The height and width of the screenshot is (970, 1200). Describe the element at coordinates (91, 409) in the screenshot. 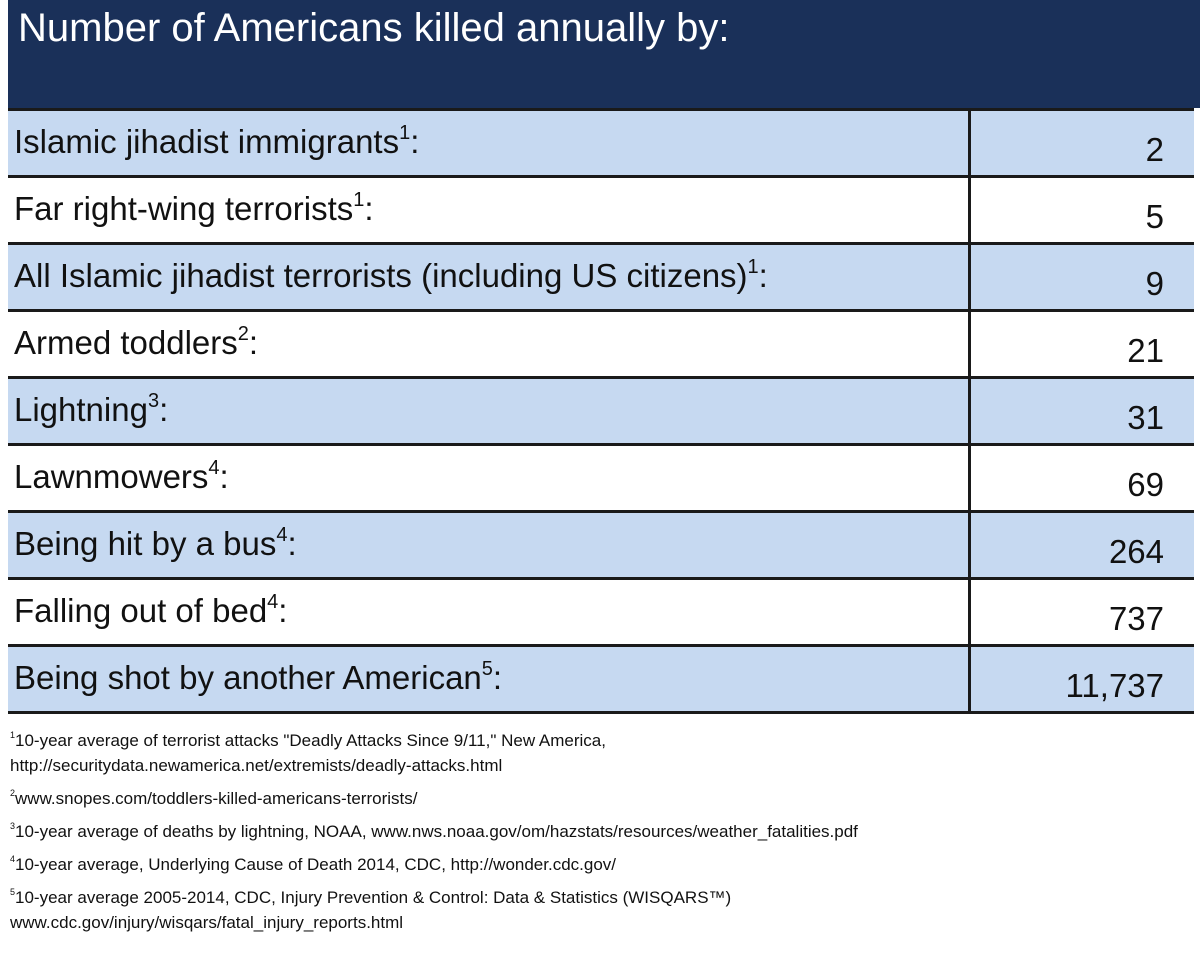

I see `row-label: Lightning3:` at that location.